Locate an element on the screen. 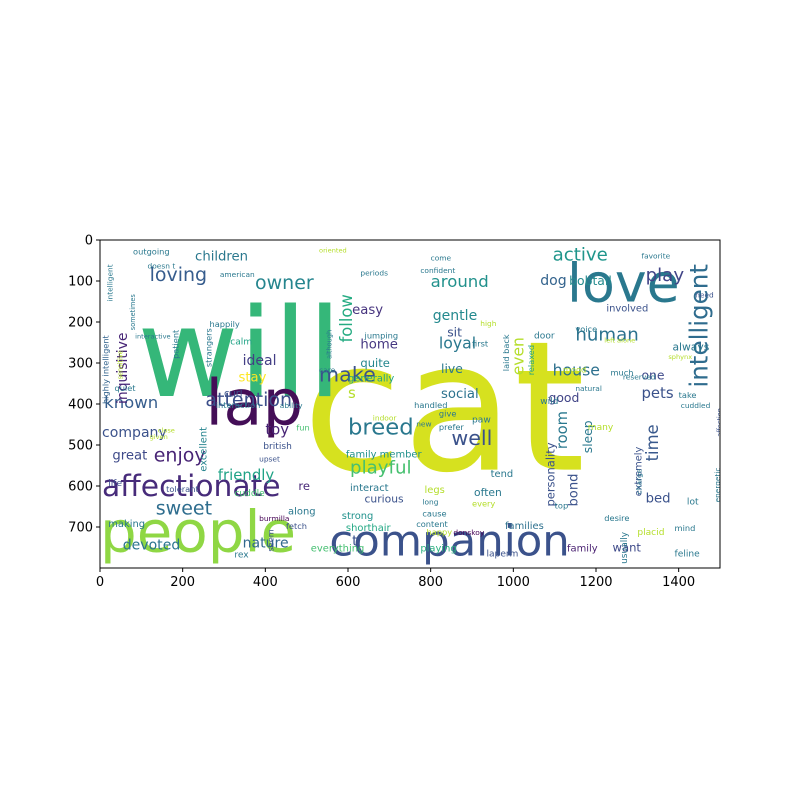 Image resolution: width=800 pixels, height=800 pixels. word-people: people is located at coordinates (198, 532).